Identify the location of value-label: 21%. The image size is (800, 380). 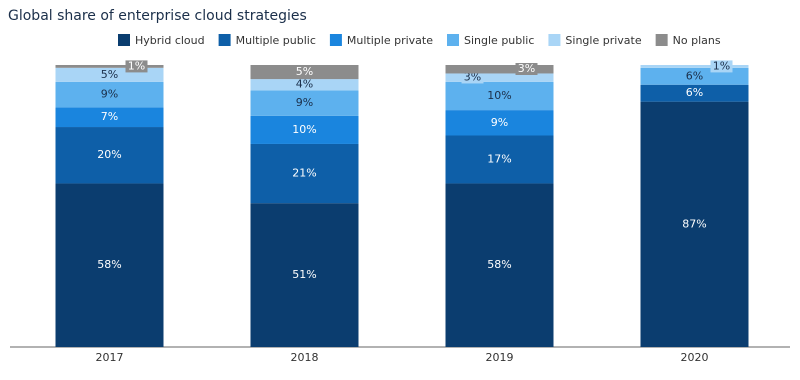
(304, 173).